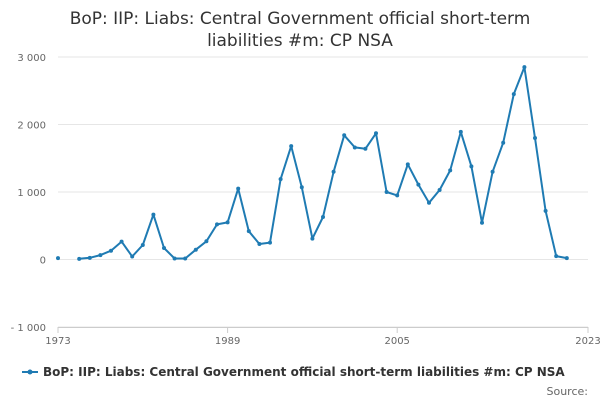  Describe the element at coordinates (57, 341) in the screenshot. I see `x-tick-label: 1973` at that location.